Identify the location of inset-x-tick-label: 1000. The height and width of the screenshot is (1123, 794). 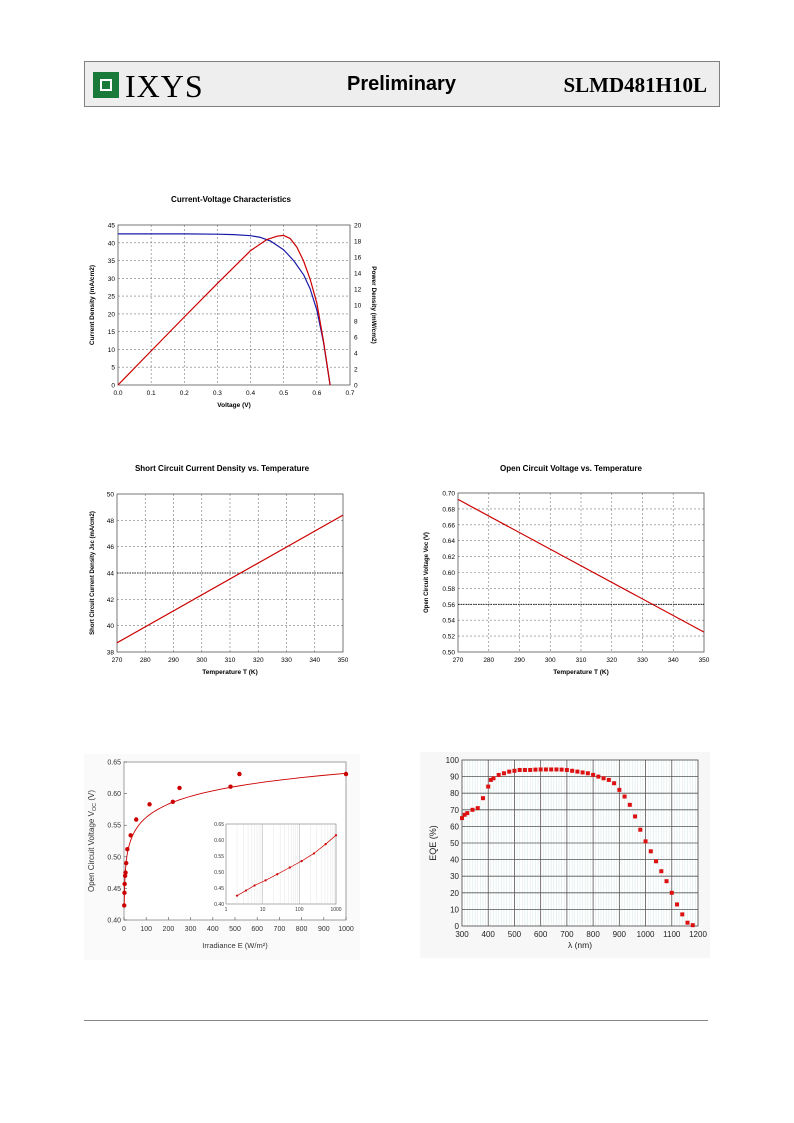
(335, 910).